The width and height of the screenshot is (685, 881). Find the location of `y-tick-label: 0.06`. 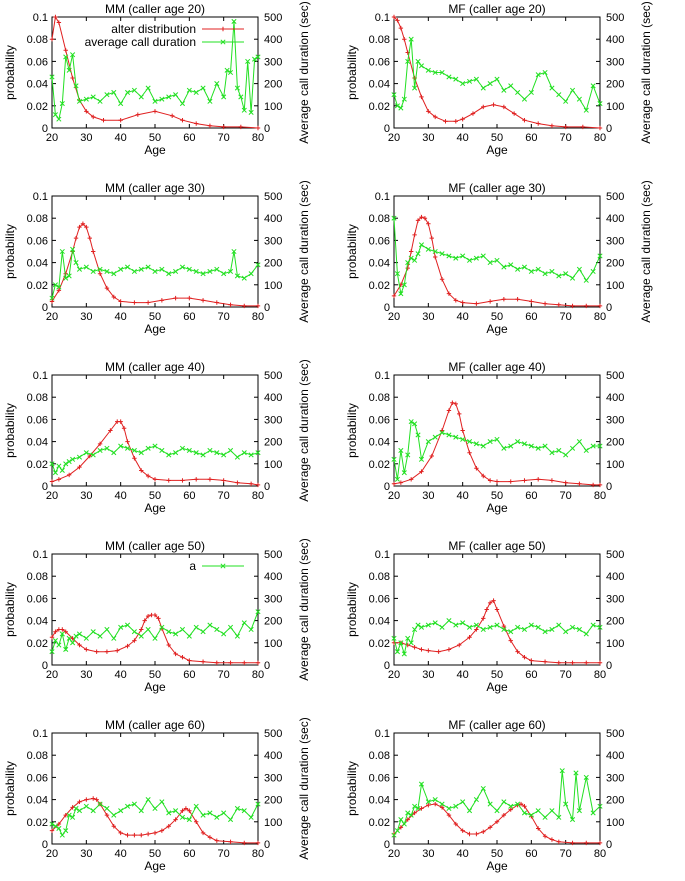

y-tick-label: 0.06 is located at coordinates (379, 420).